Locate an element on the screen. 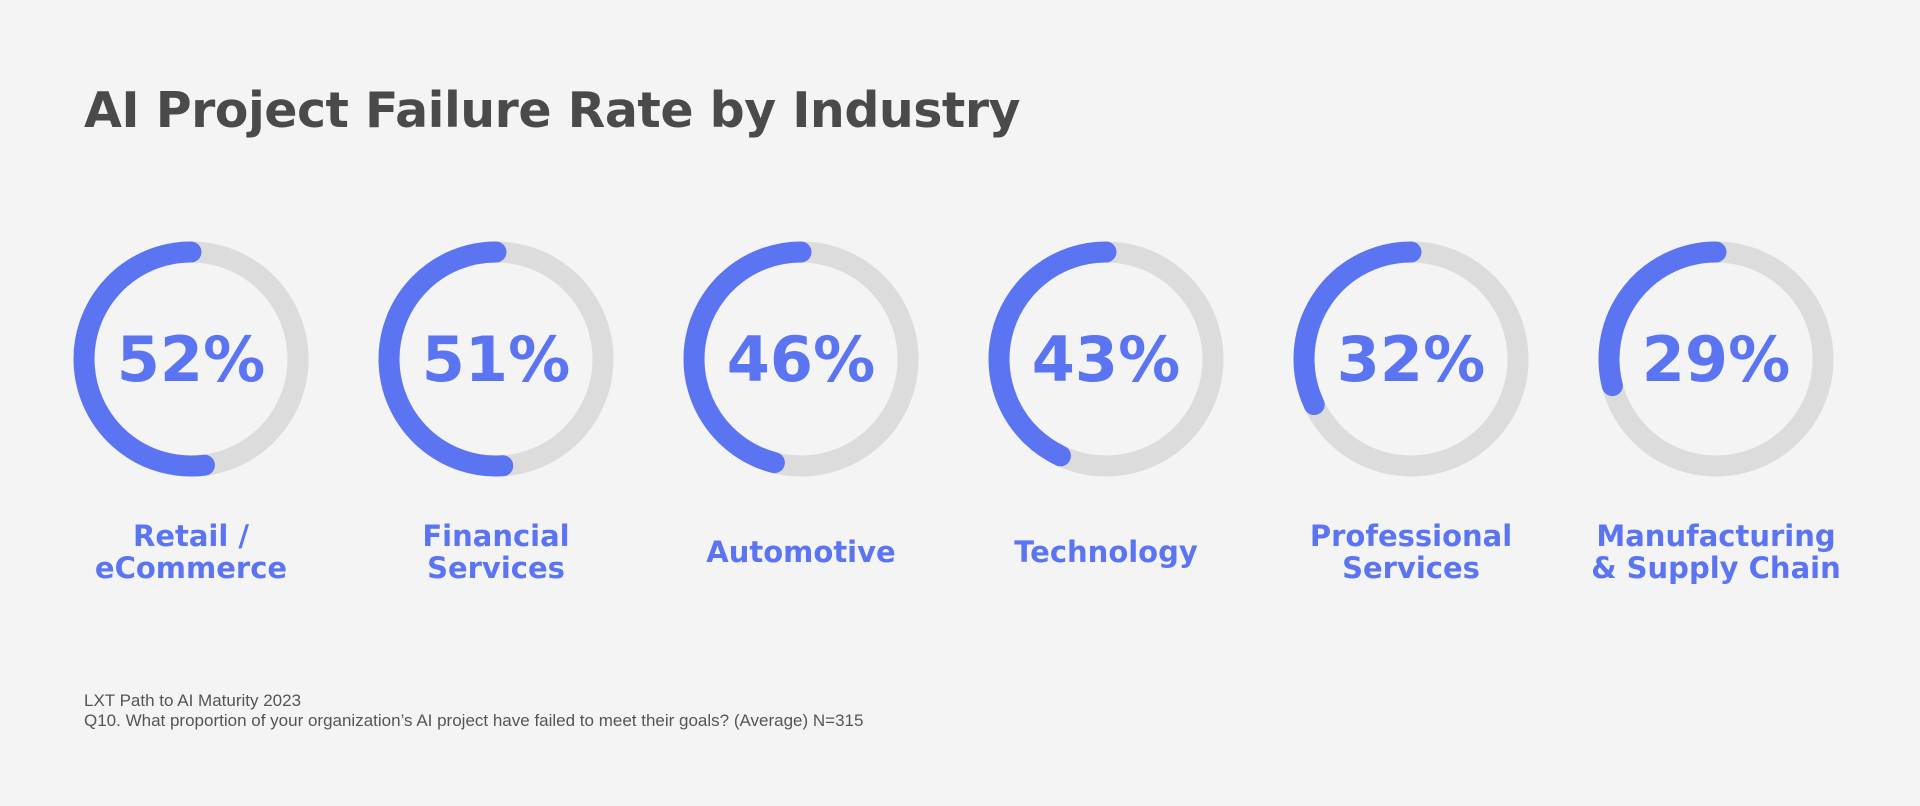 The height and width of the screenshot is (806, 1920). value-label: 29% is located at coordinates (1716, 359).